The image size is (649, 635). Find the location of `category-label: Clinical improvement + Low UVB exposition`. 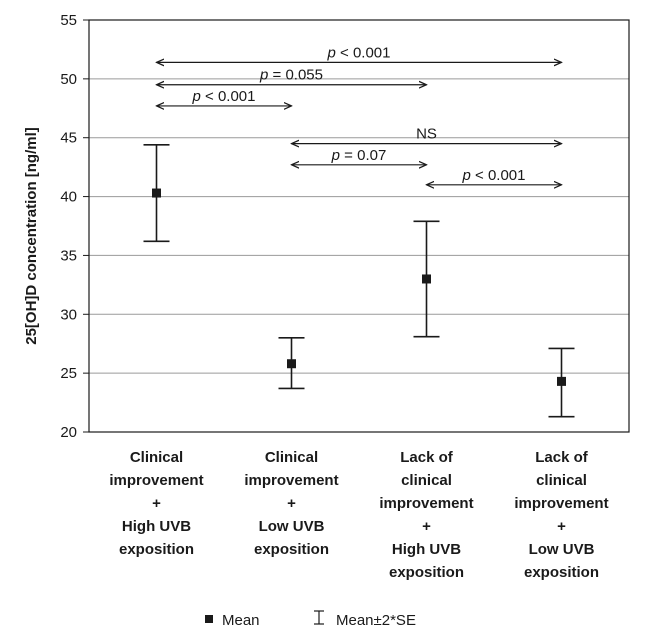

category-label: Clinical improvement + Low UVB exposition is located at coordinates (291, 503).